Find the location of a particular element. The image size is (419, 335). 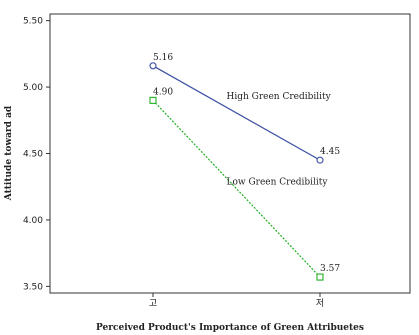

y-tick-label: 3.50 is located at coordinates (33, 287).